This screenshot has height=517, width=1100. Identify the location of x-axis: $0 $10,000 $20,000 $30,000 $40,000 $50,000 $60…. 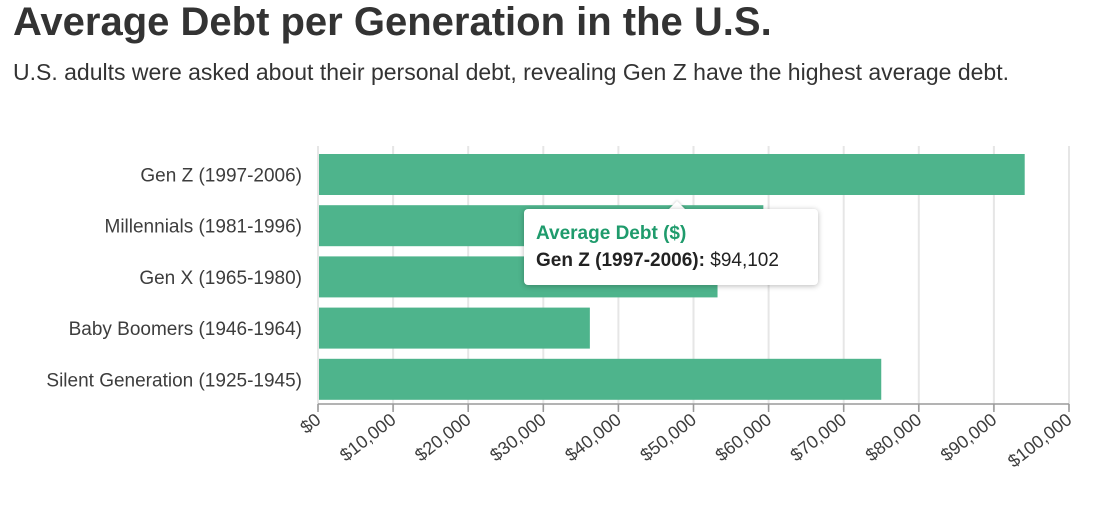
(685, 437).